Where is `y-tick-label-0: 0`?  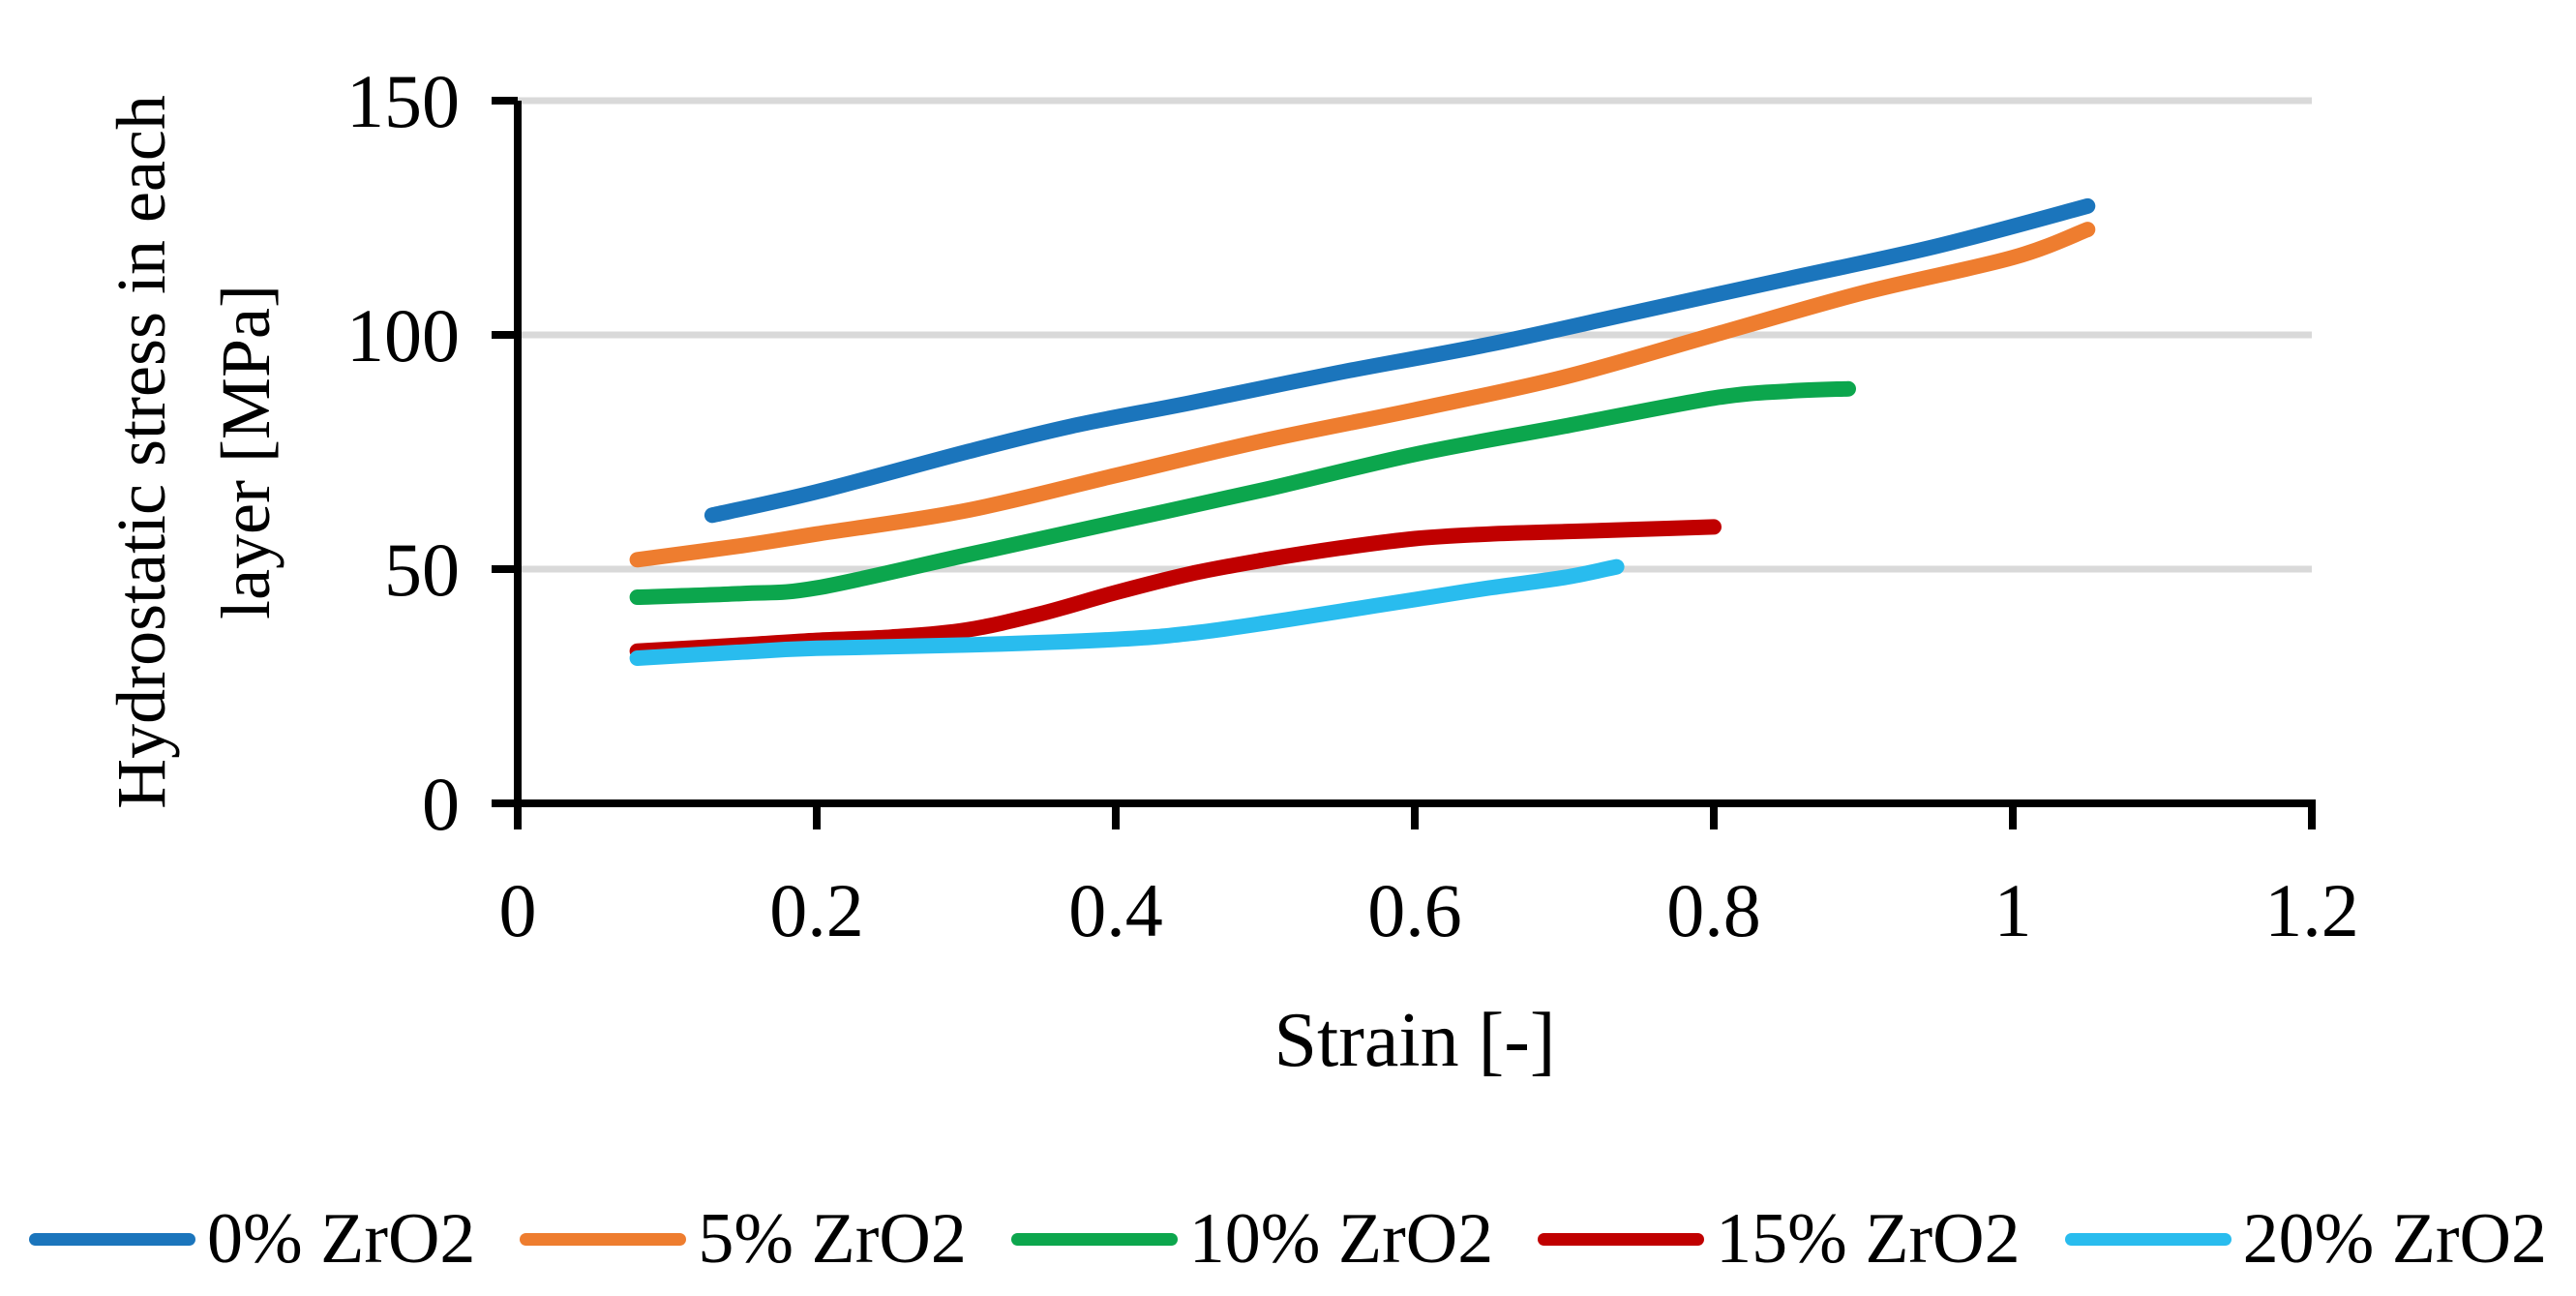
y-tick-label-0: 0 is located at coordinates (441, 804).